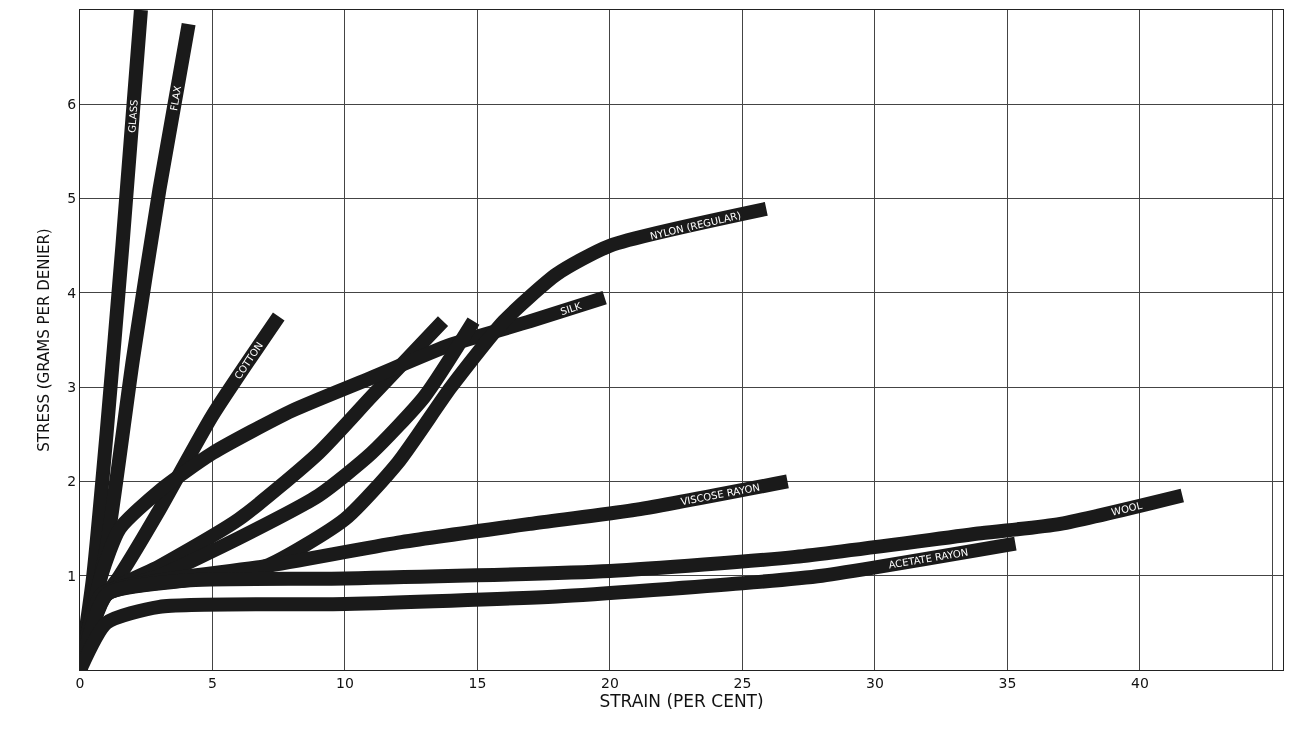 The height and width of the screenshot is (734, 1291). Describe the element at coordinates (571, 309) in the screenshot. I see `text: SILK` at that location.